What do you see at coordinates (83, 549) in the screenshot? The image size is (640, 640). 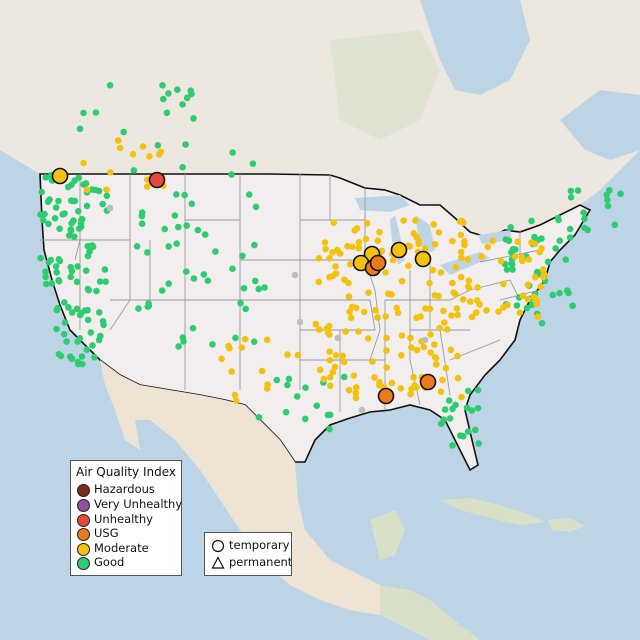 I see `moderate-swatch` at bounding box center [83, 549].